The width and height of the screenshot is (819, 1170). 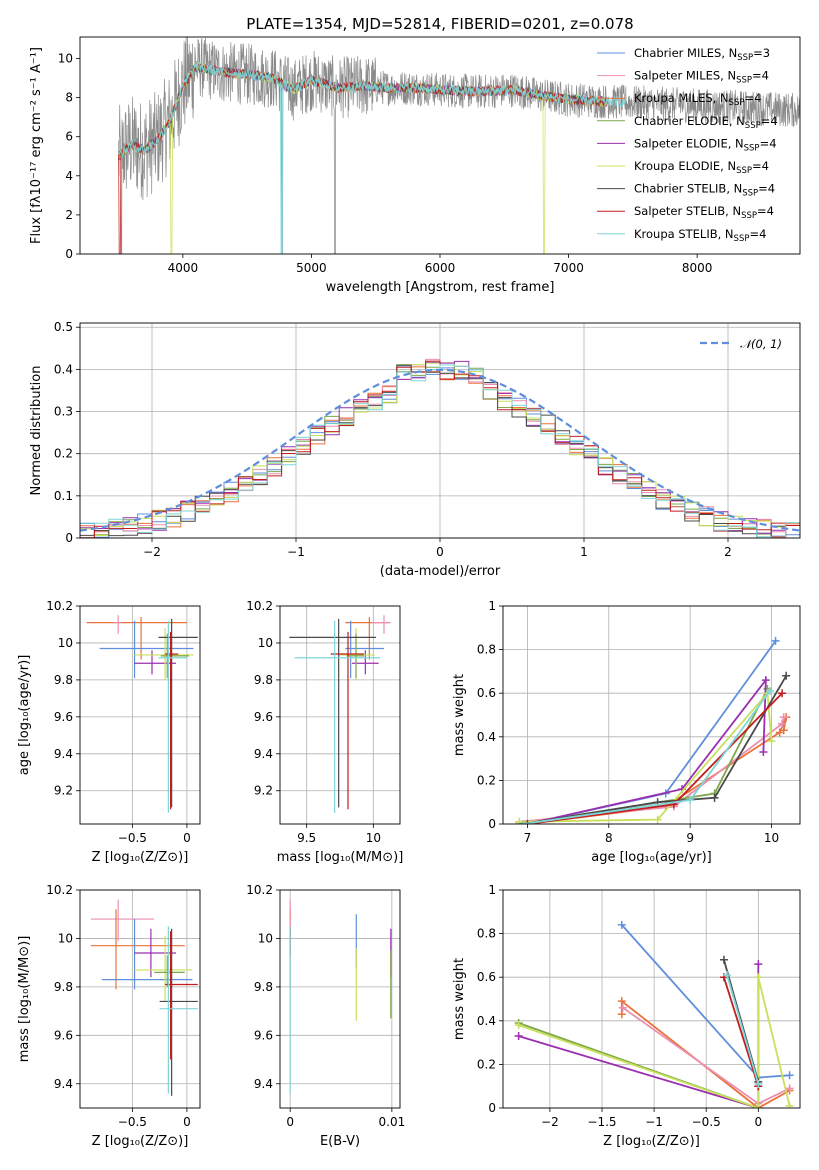 I want to click on series-line-purple, so click(x=647, y=750).